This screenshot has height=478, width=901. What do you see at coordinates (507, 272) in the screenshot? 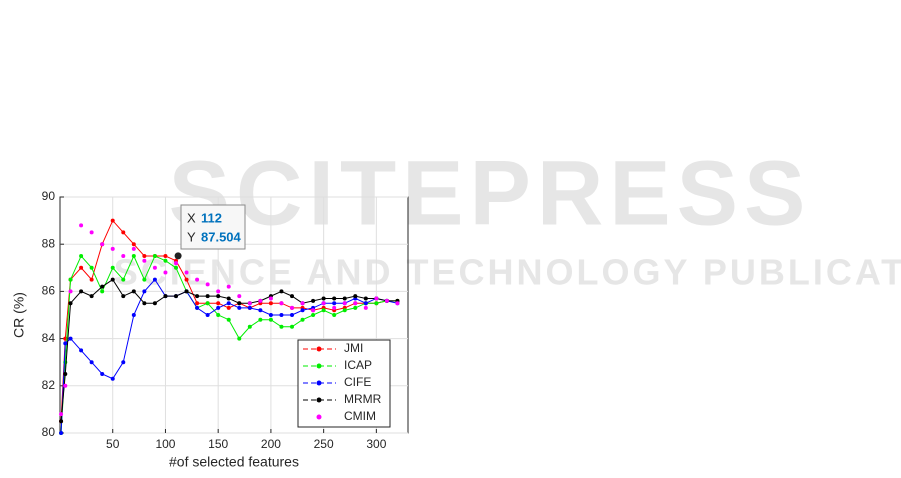
I see `watermark-subtitle: SCIENCE AND TECHNOLOGY PUBLICATIONS` at bounding box center [507, 272].